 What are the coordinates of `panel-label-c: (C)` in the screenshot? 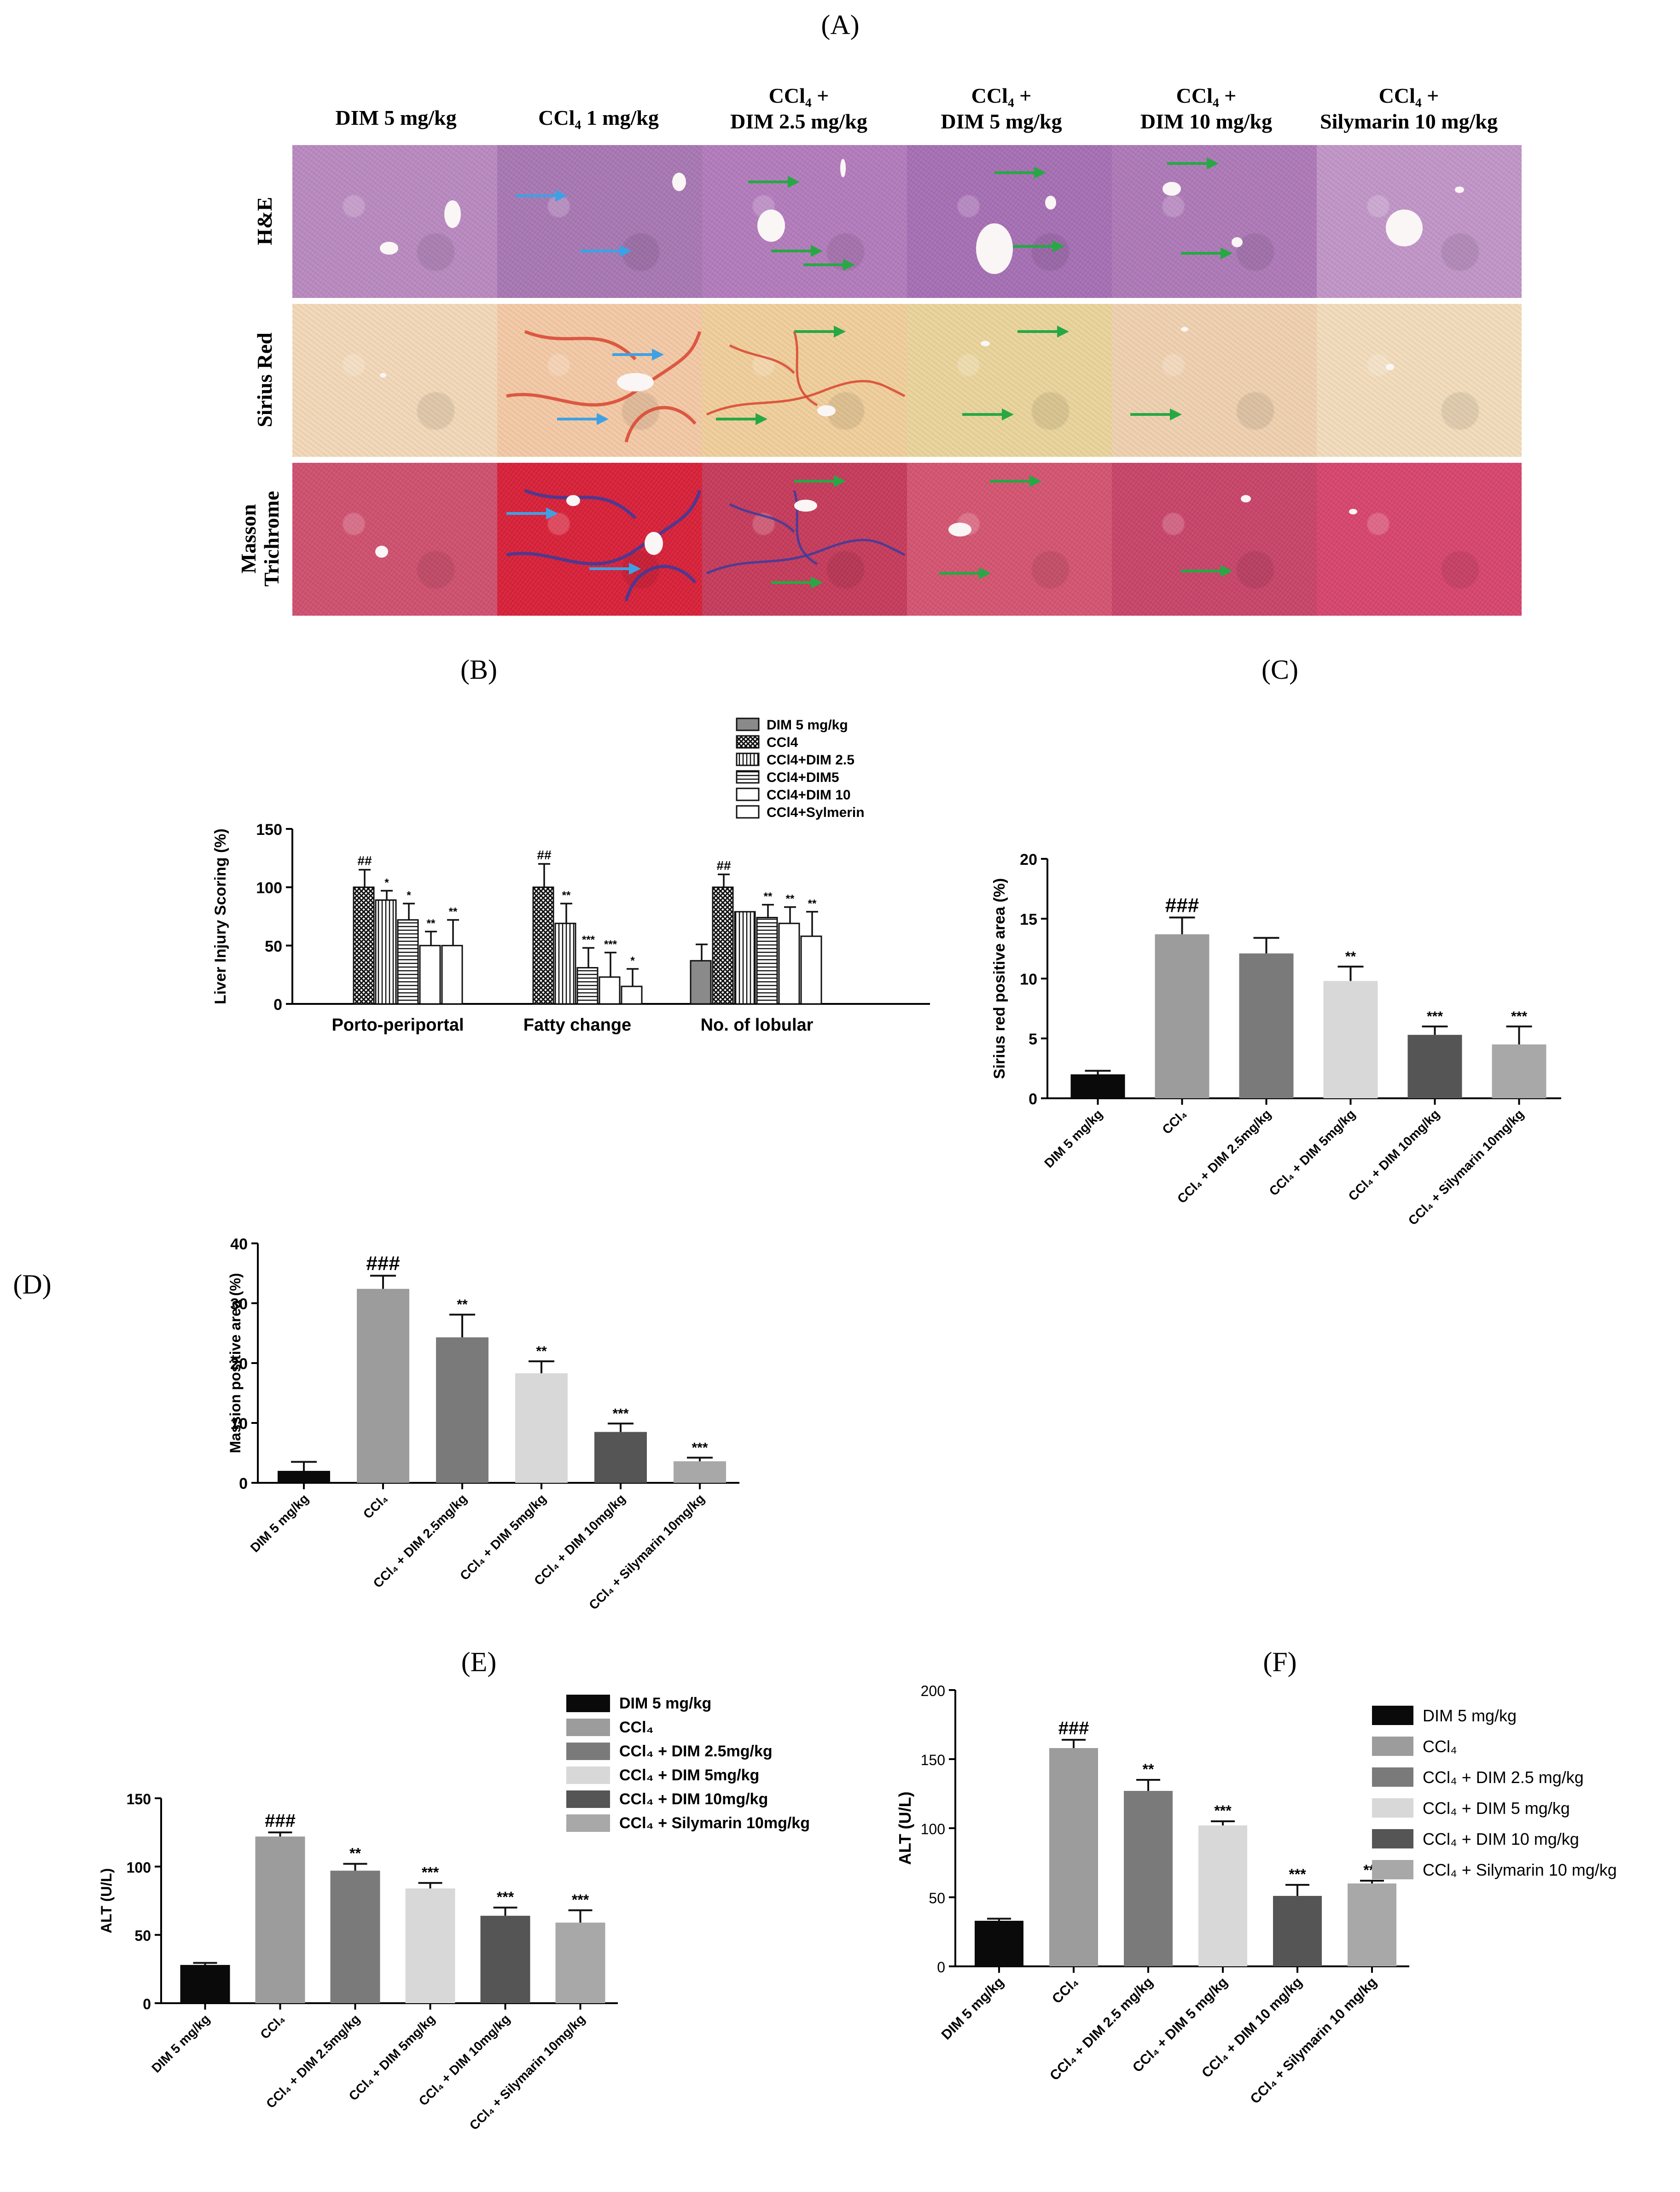 It's located at (1279, 669).